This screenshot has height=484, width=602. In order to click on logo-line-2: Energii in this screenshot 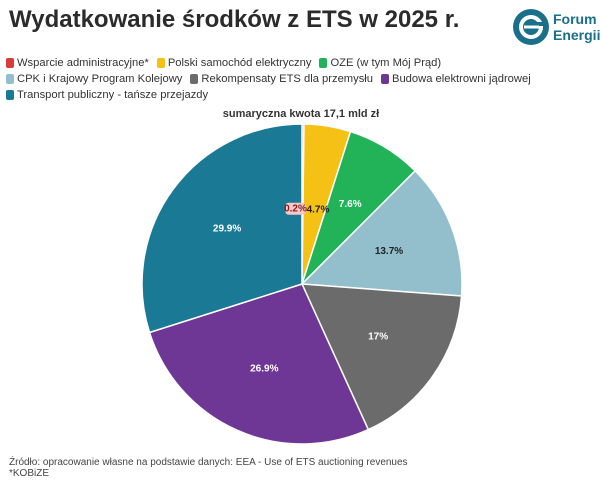, I will do `click(577, 35)`.